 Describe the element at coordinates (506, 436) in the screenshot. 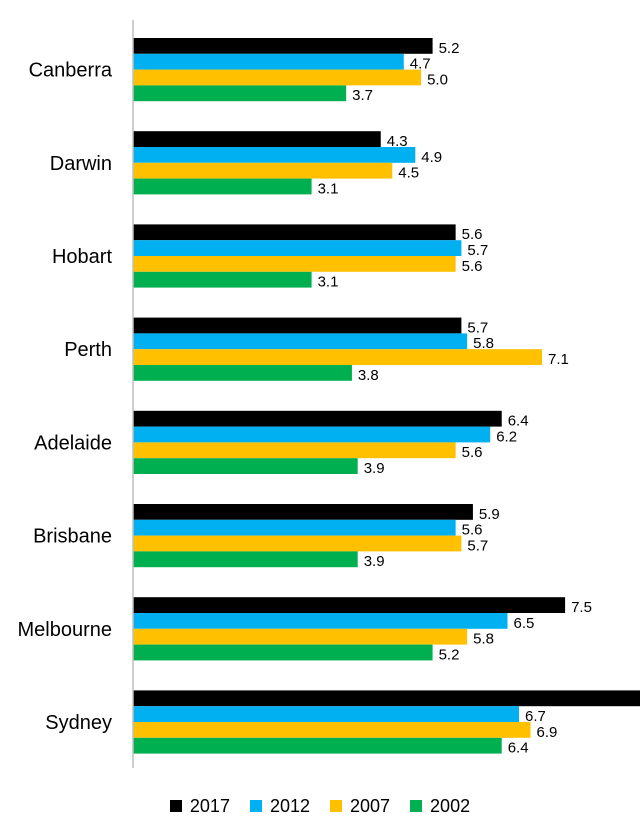

I see `data-label: 6.2` at that location.